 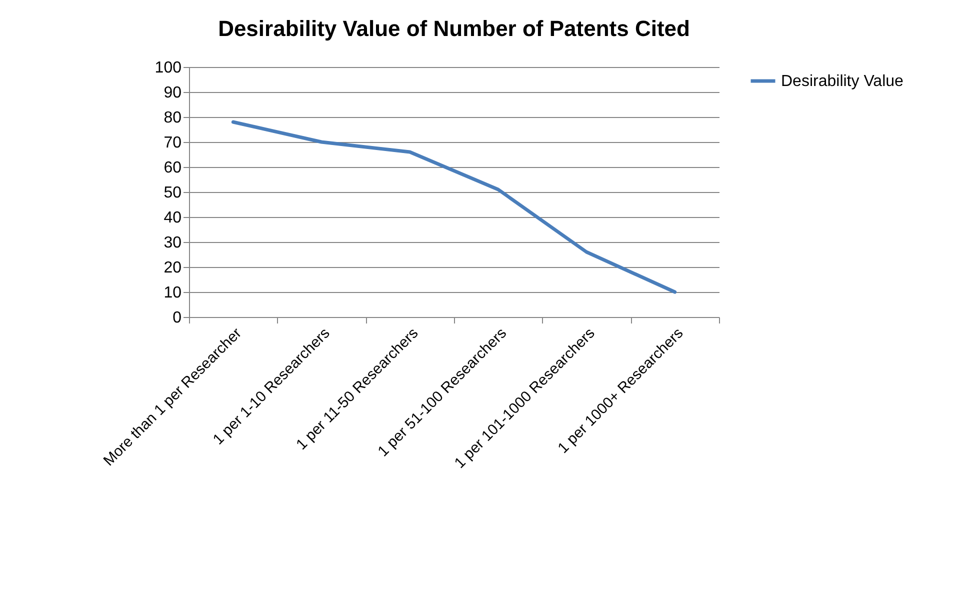 I want to click on y-tick-label: 80, so click(x=173, y=118).